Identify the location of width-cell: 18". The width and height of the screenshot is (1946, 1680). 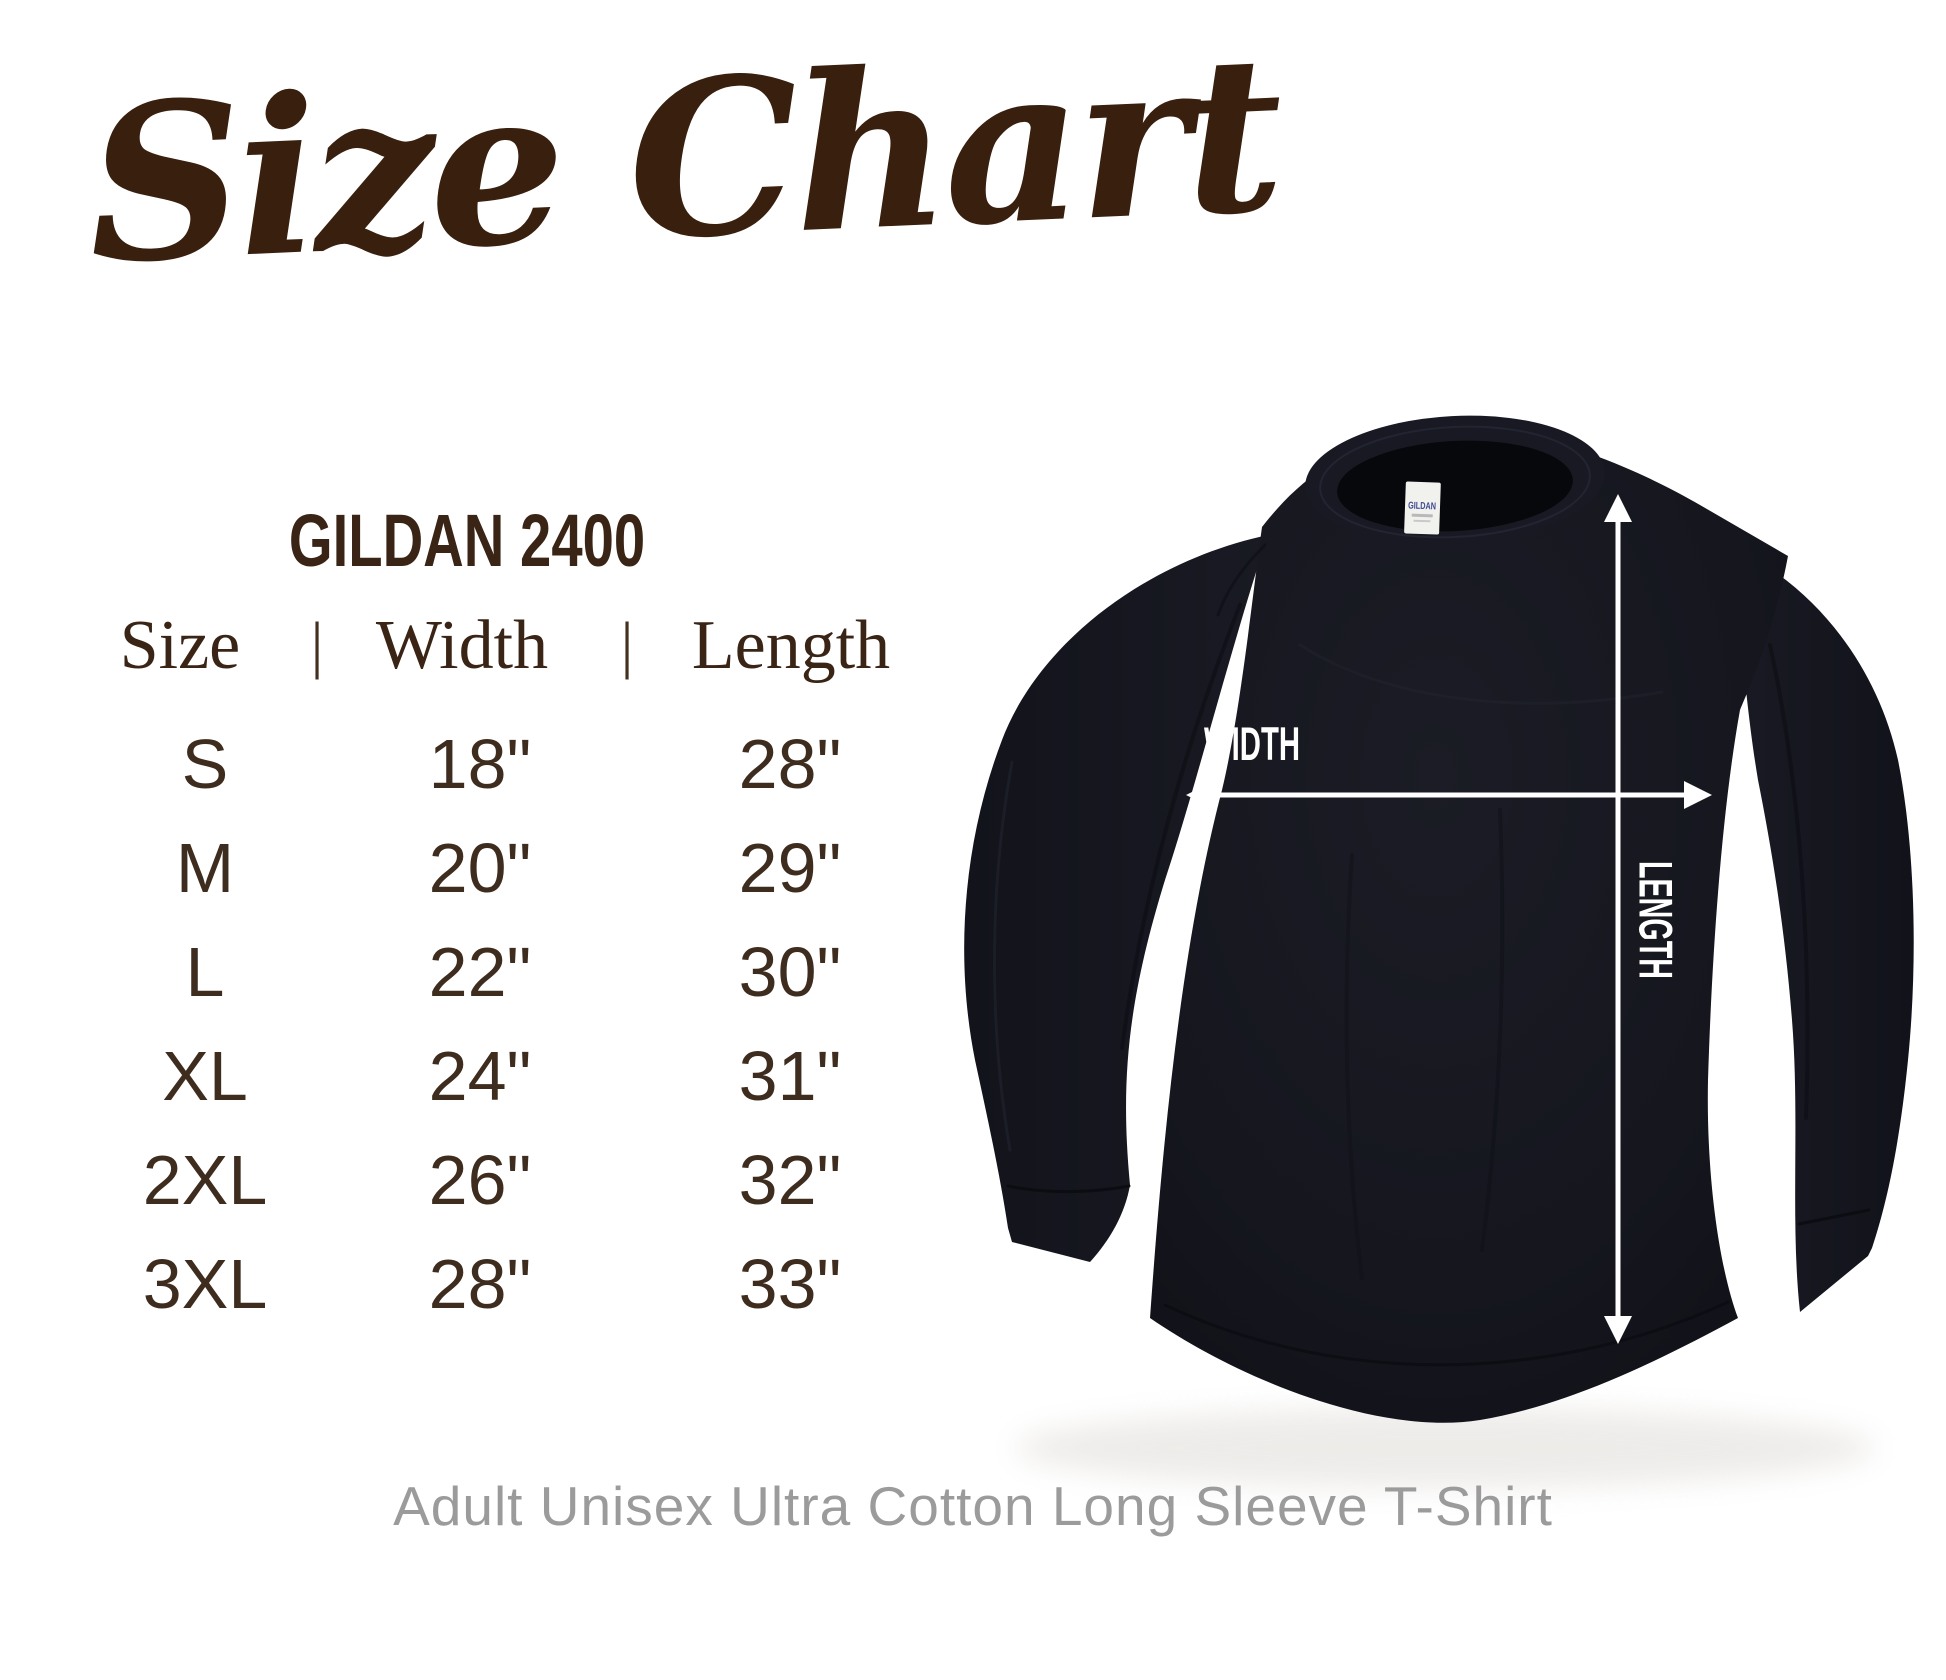
(480, 764).